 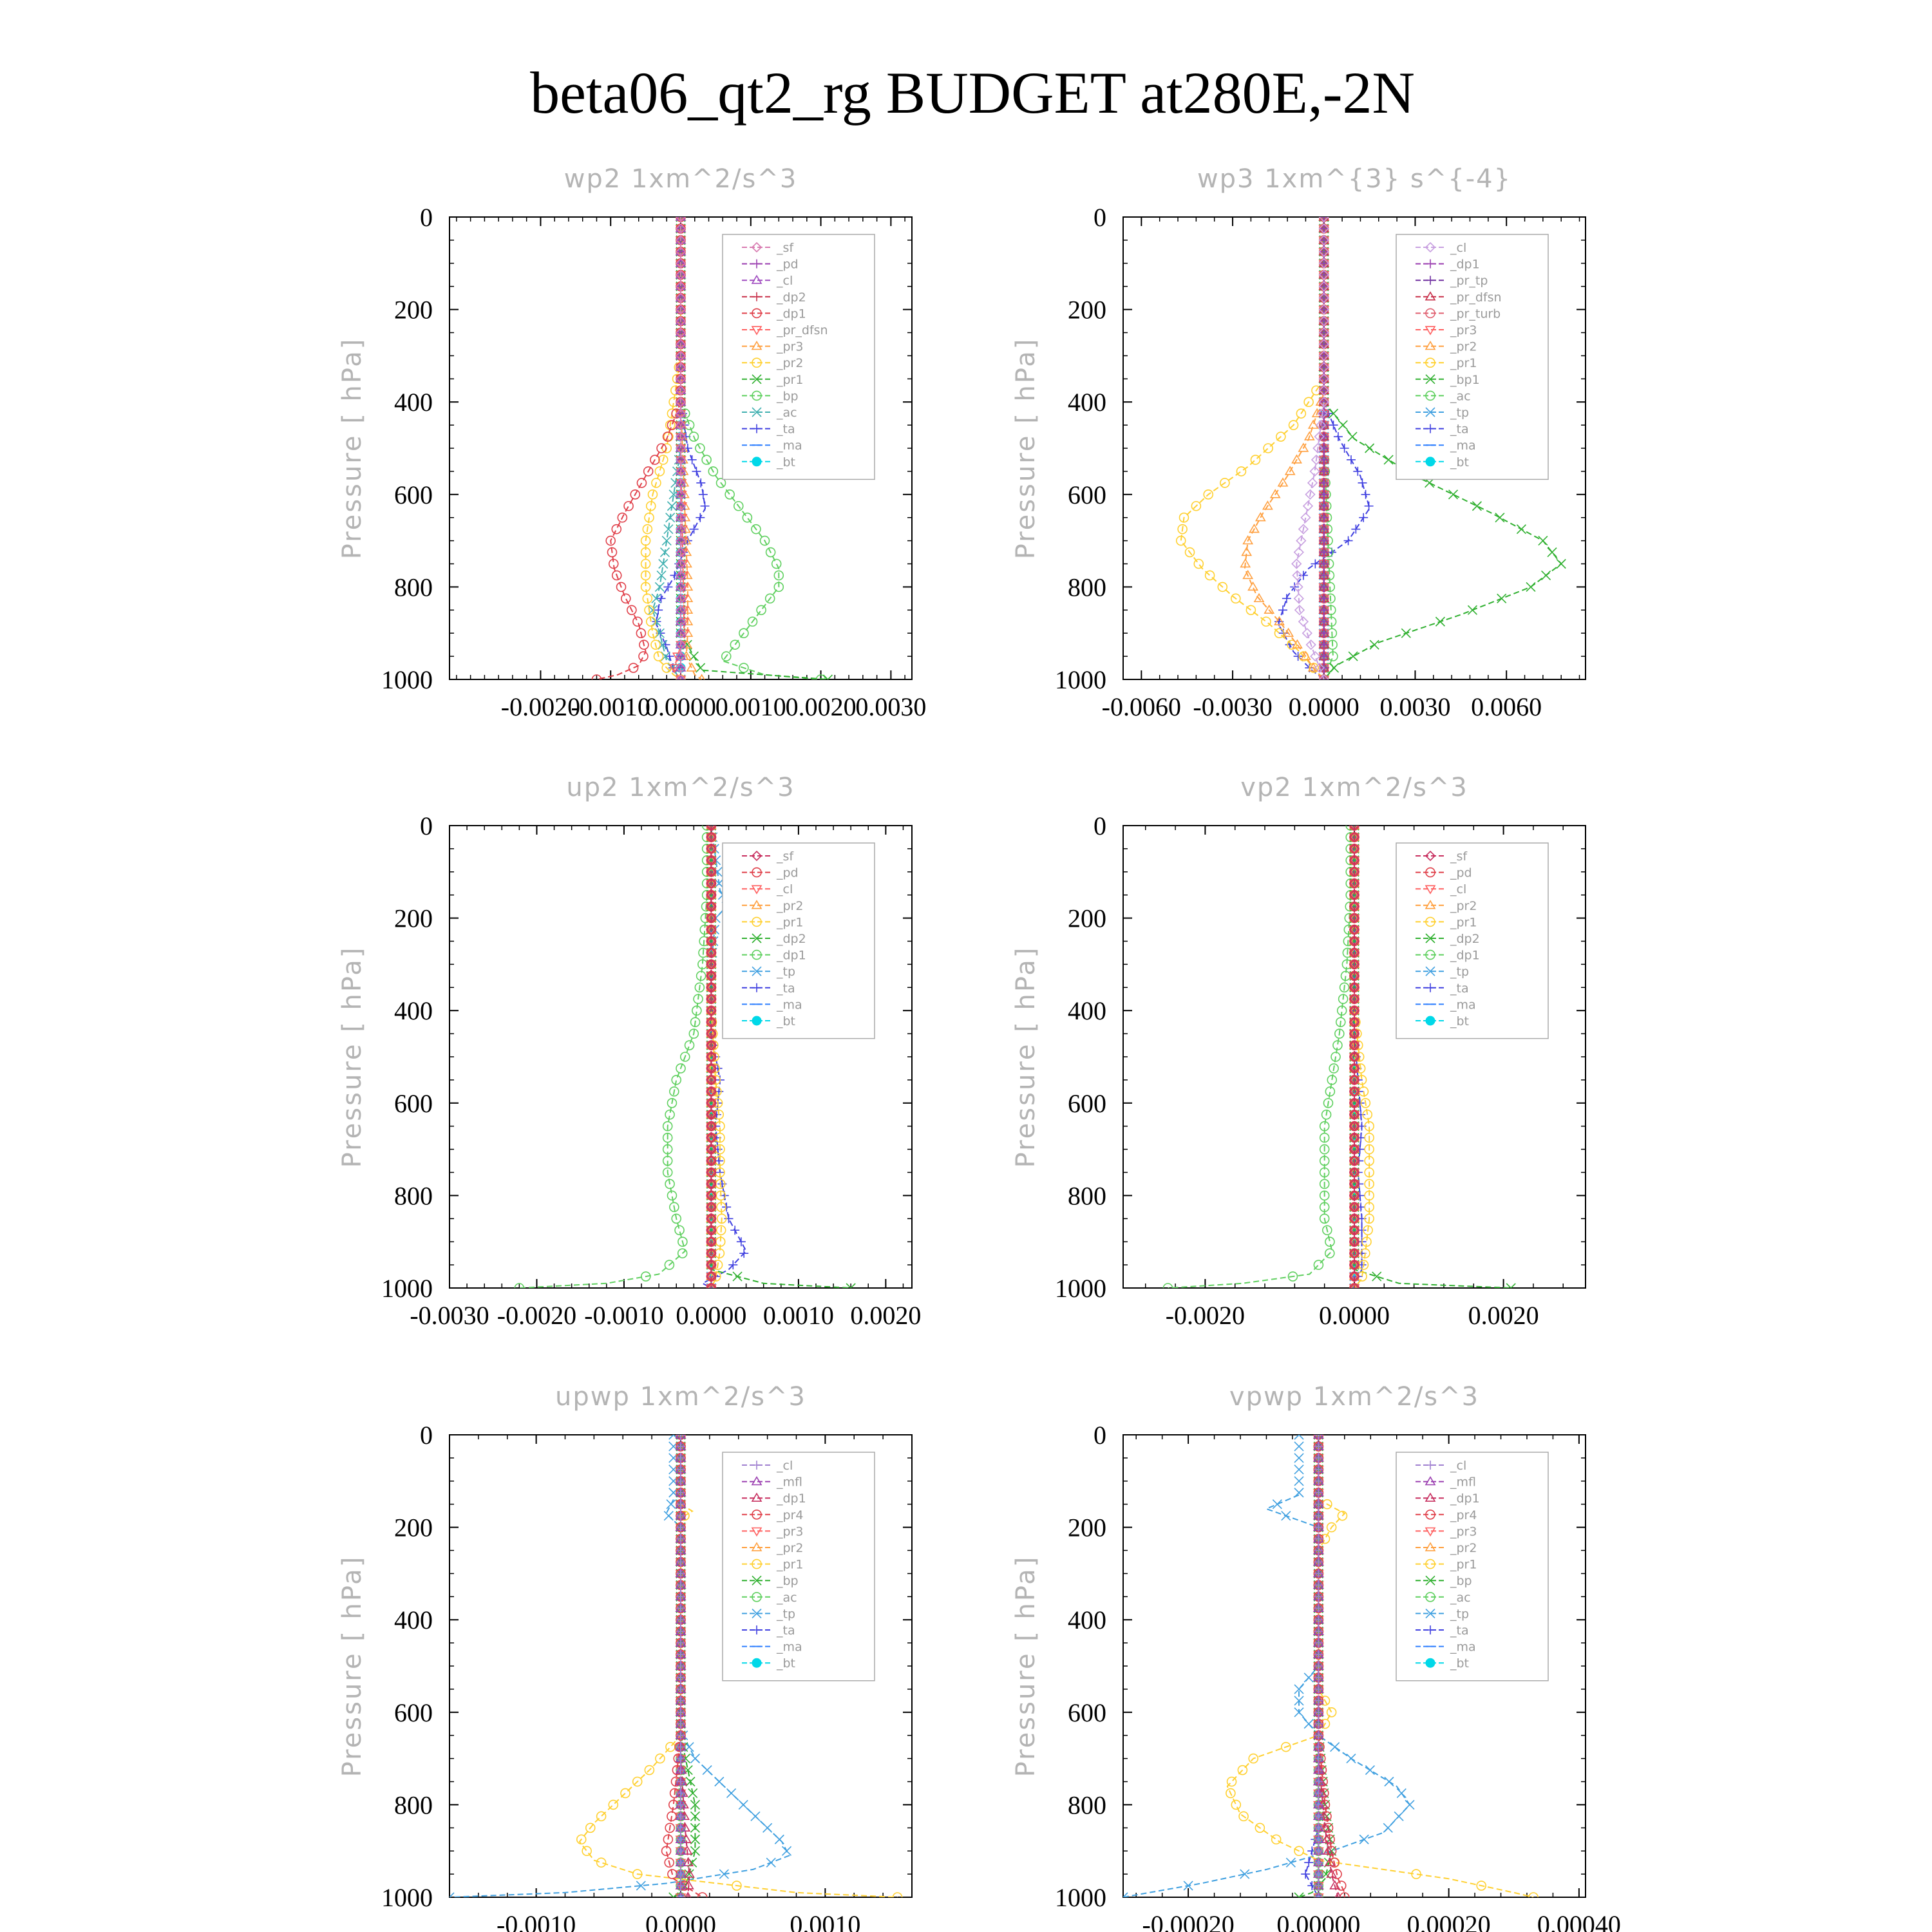 What do you see at coordinates (407, 1898) in the screenshot?
I see `y-tick-label: 1000` at bounding box center [407, 1898].